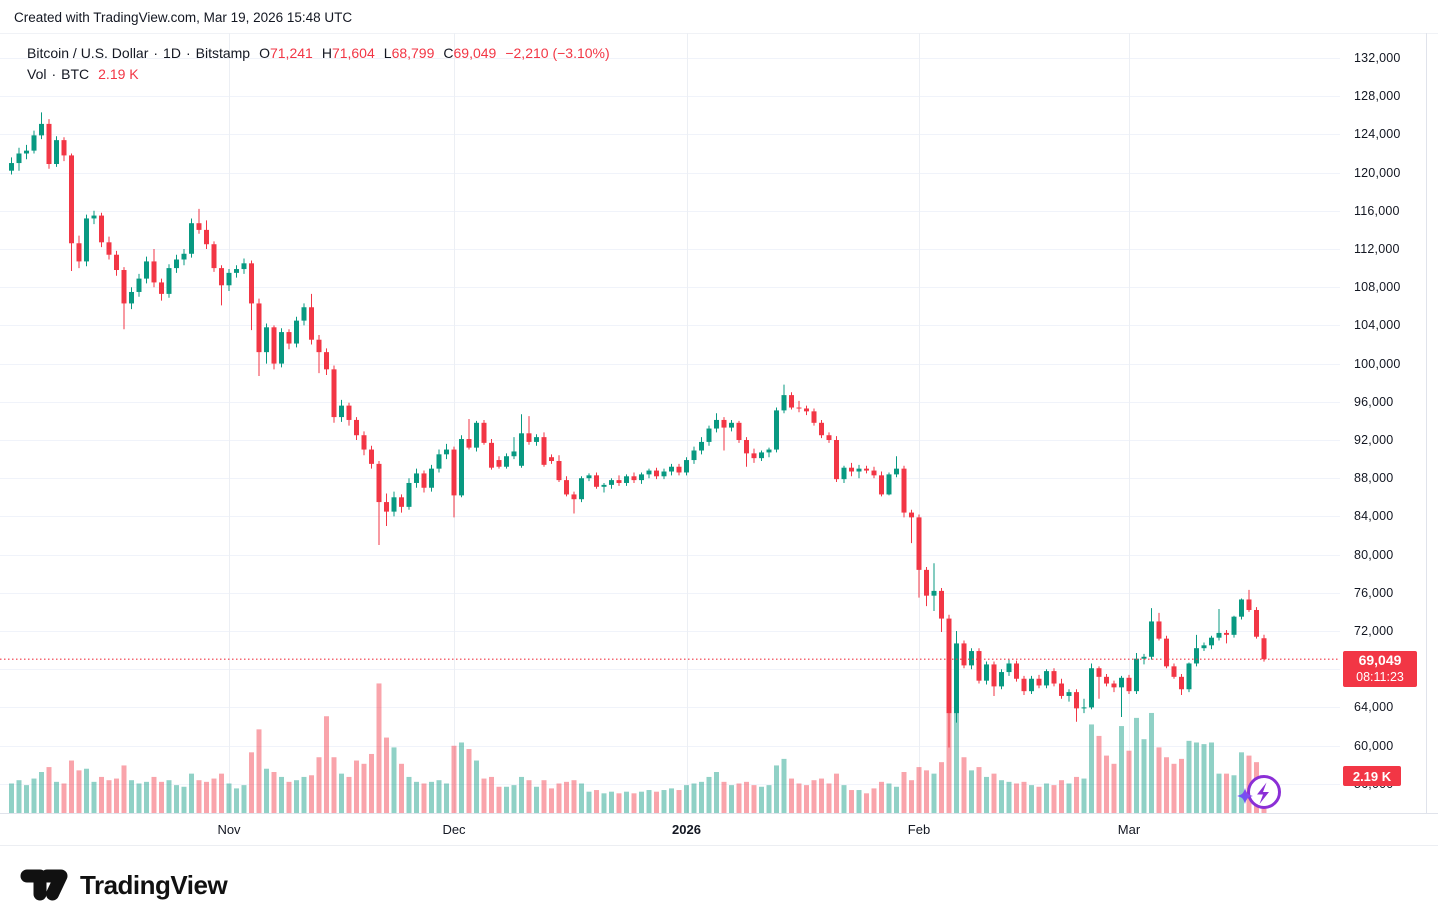 This screenshot has width=1438, height=921. Describe the element at coordinates (124, 885) in the screenshot. I see `tradingview-logo: TradingView` at that location.